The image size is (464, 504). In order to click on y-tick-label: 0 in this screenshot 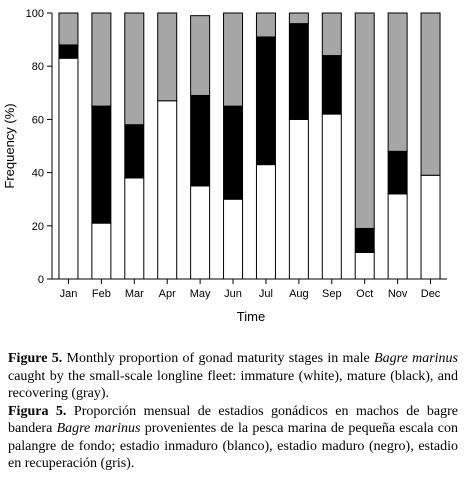, I will do `click(41, 280)`.